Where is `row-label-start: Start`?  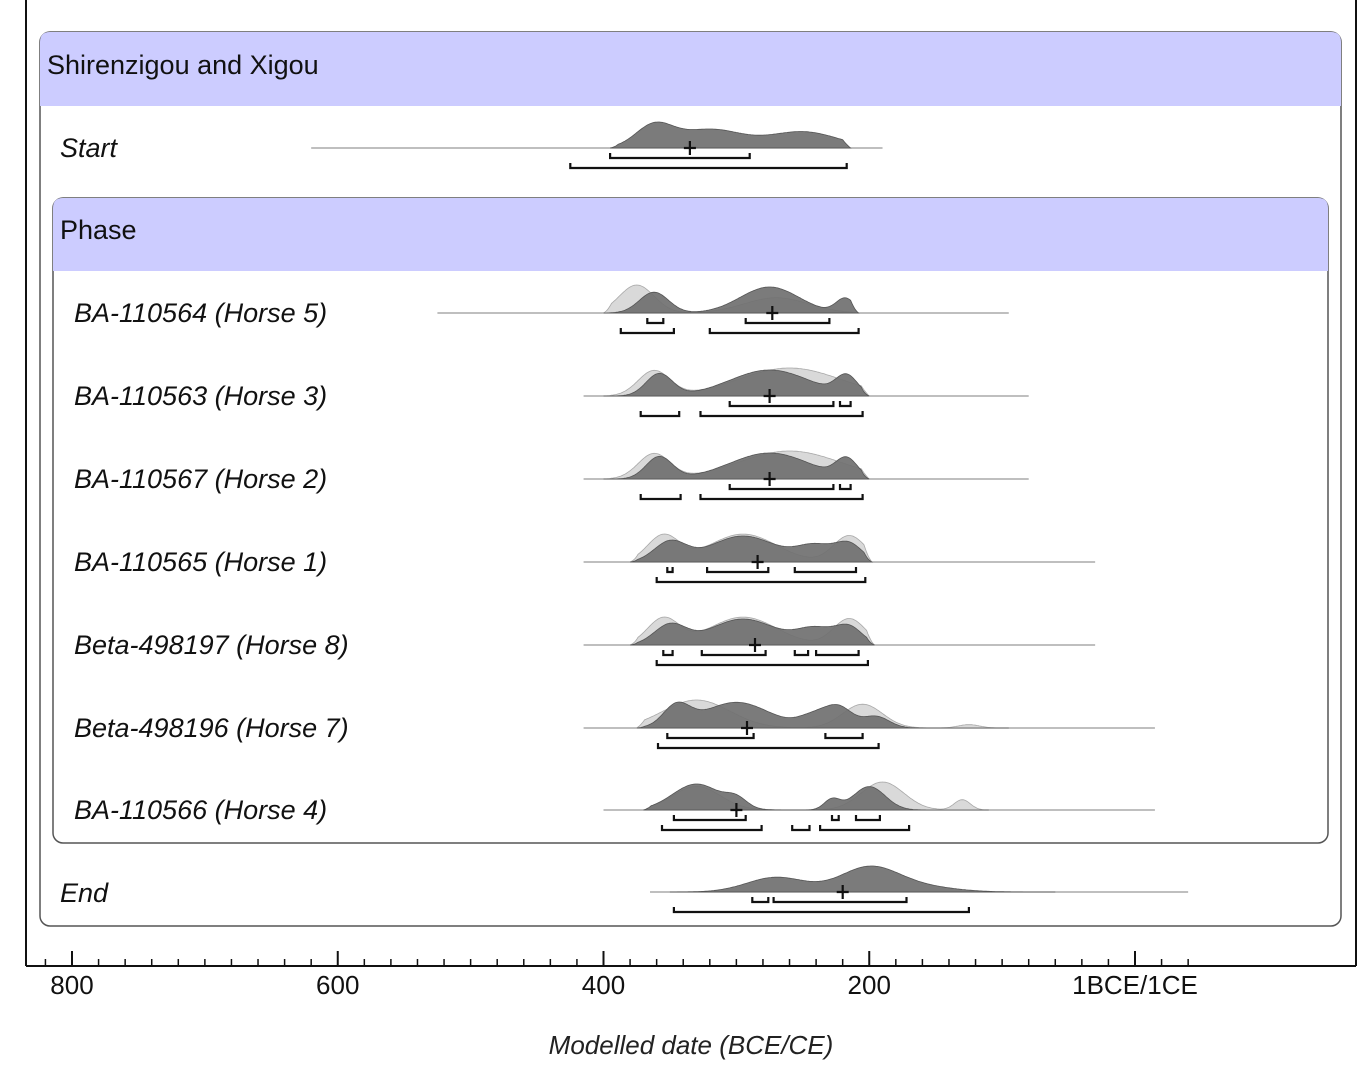
row-label-start: Start is located at coordinates (89, 148).